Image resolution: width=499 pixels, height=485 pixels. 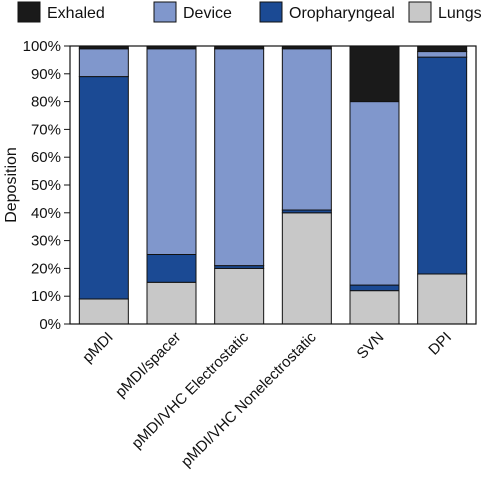 I want to click on legend-label: Oropharyngeal, so click(x=342, y=13).